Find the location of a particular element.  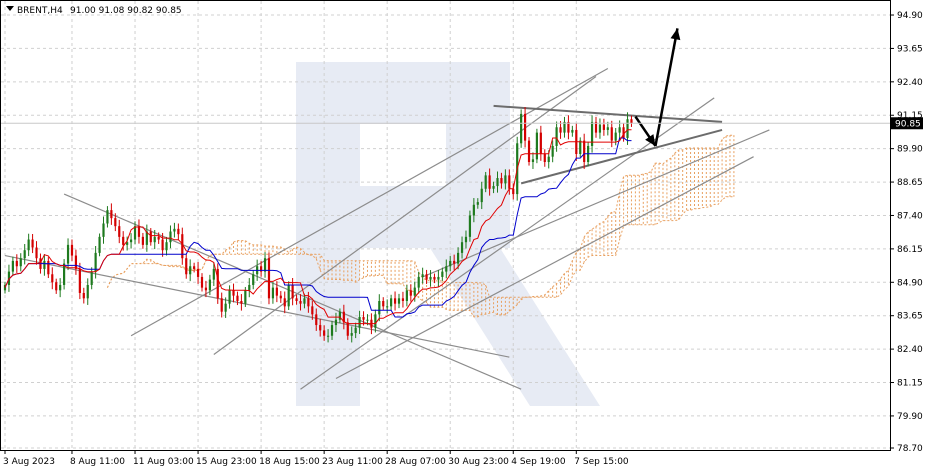

forecast-arrow is located at coordinates (667, 87).